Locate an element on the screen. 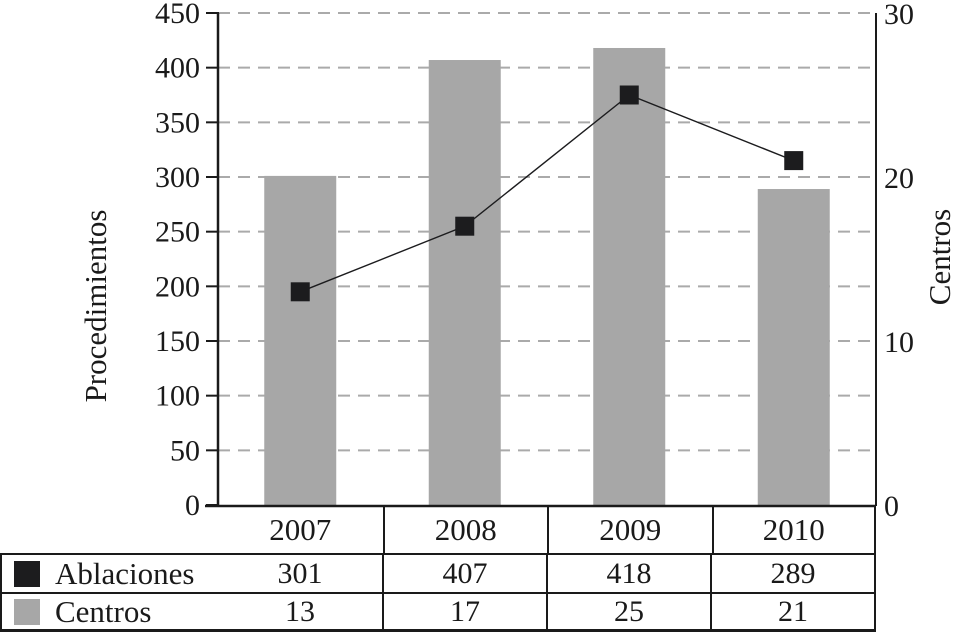  table-row-centros: Centros 13 17 25 21 is located at coordinates (438, 612).